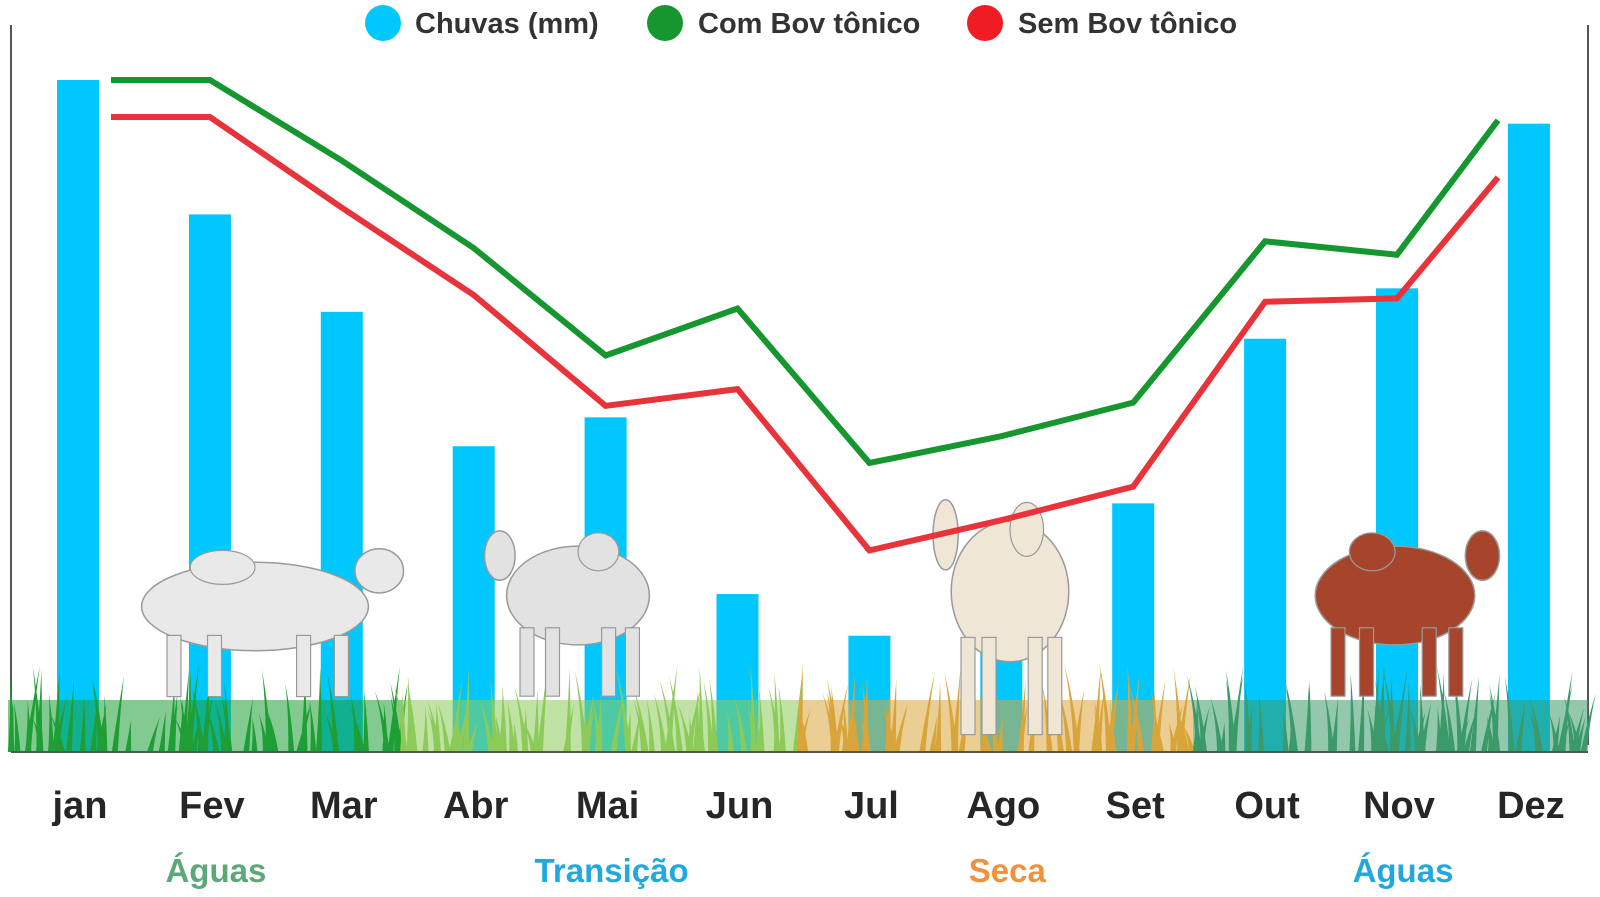 The height and width of the screenshot is (897, 1600). What do you see at coordinates (809, 24) in the screenshot?
I see `legend-label-com-bov: Com Bov tônico` at bounding box center [809, 24].